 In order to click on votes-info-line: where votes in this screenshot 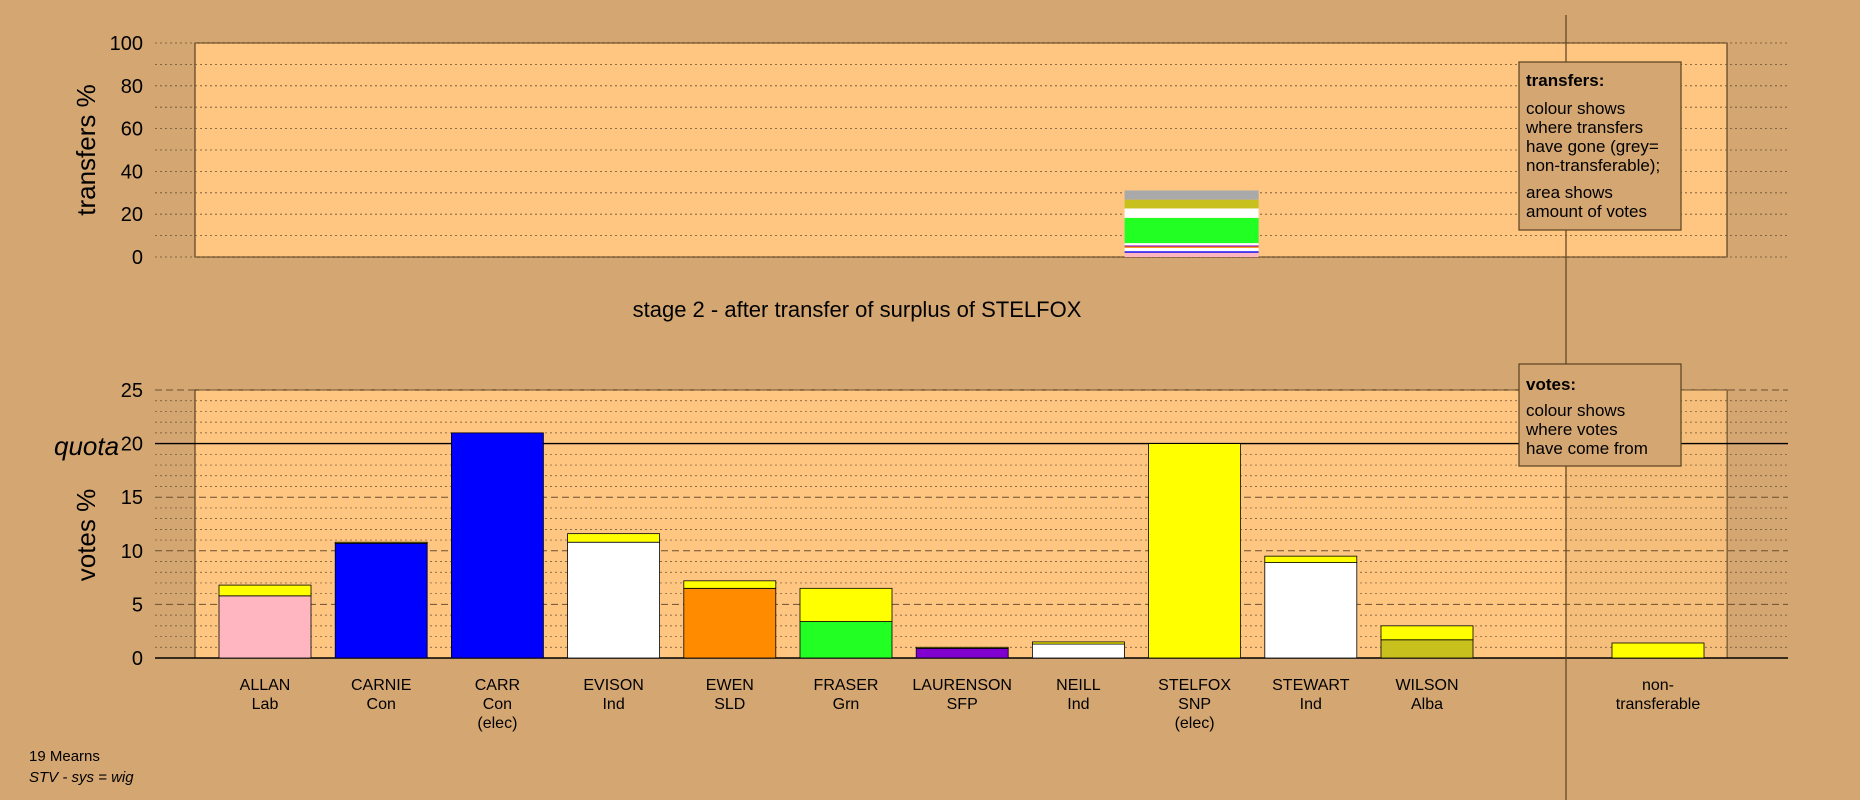, I will do `click(1571, 429)`.